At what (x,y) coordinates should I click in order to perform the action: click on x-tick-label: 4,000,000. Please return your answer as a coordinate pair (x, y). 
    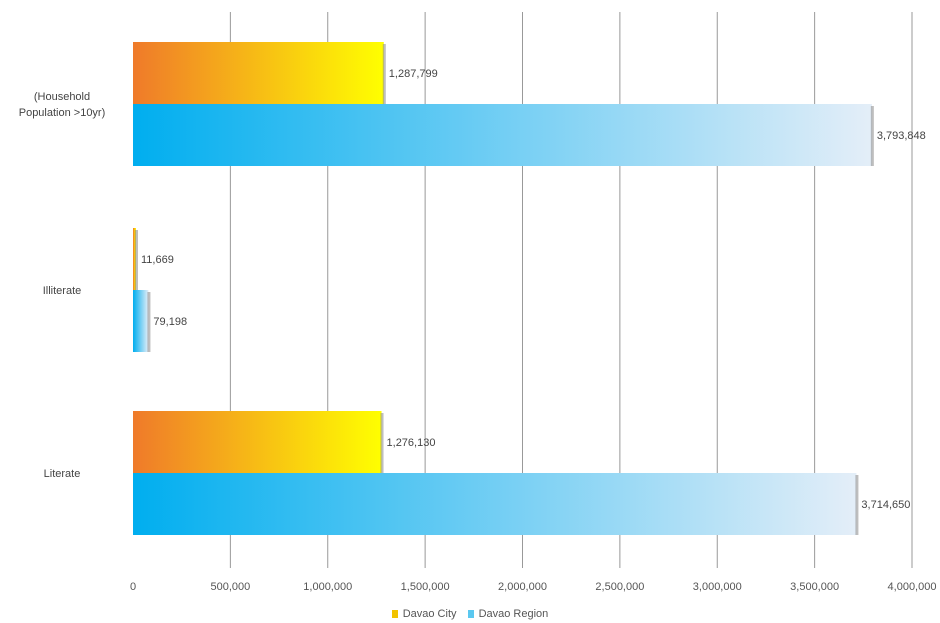
    Looking at the image, I should click on (912, 587).